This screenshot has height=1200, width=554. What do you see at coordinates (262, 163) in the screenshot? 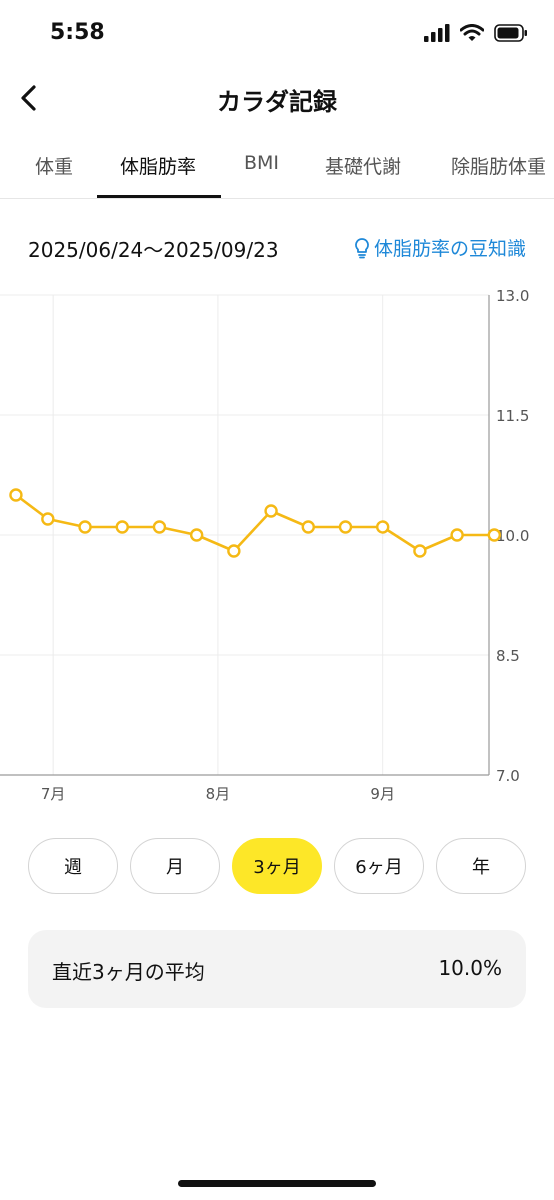
I see `tab-bmi: BMI` at bounding box center [262, 163].